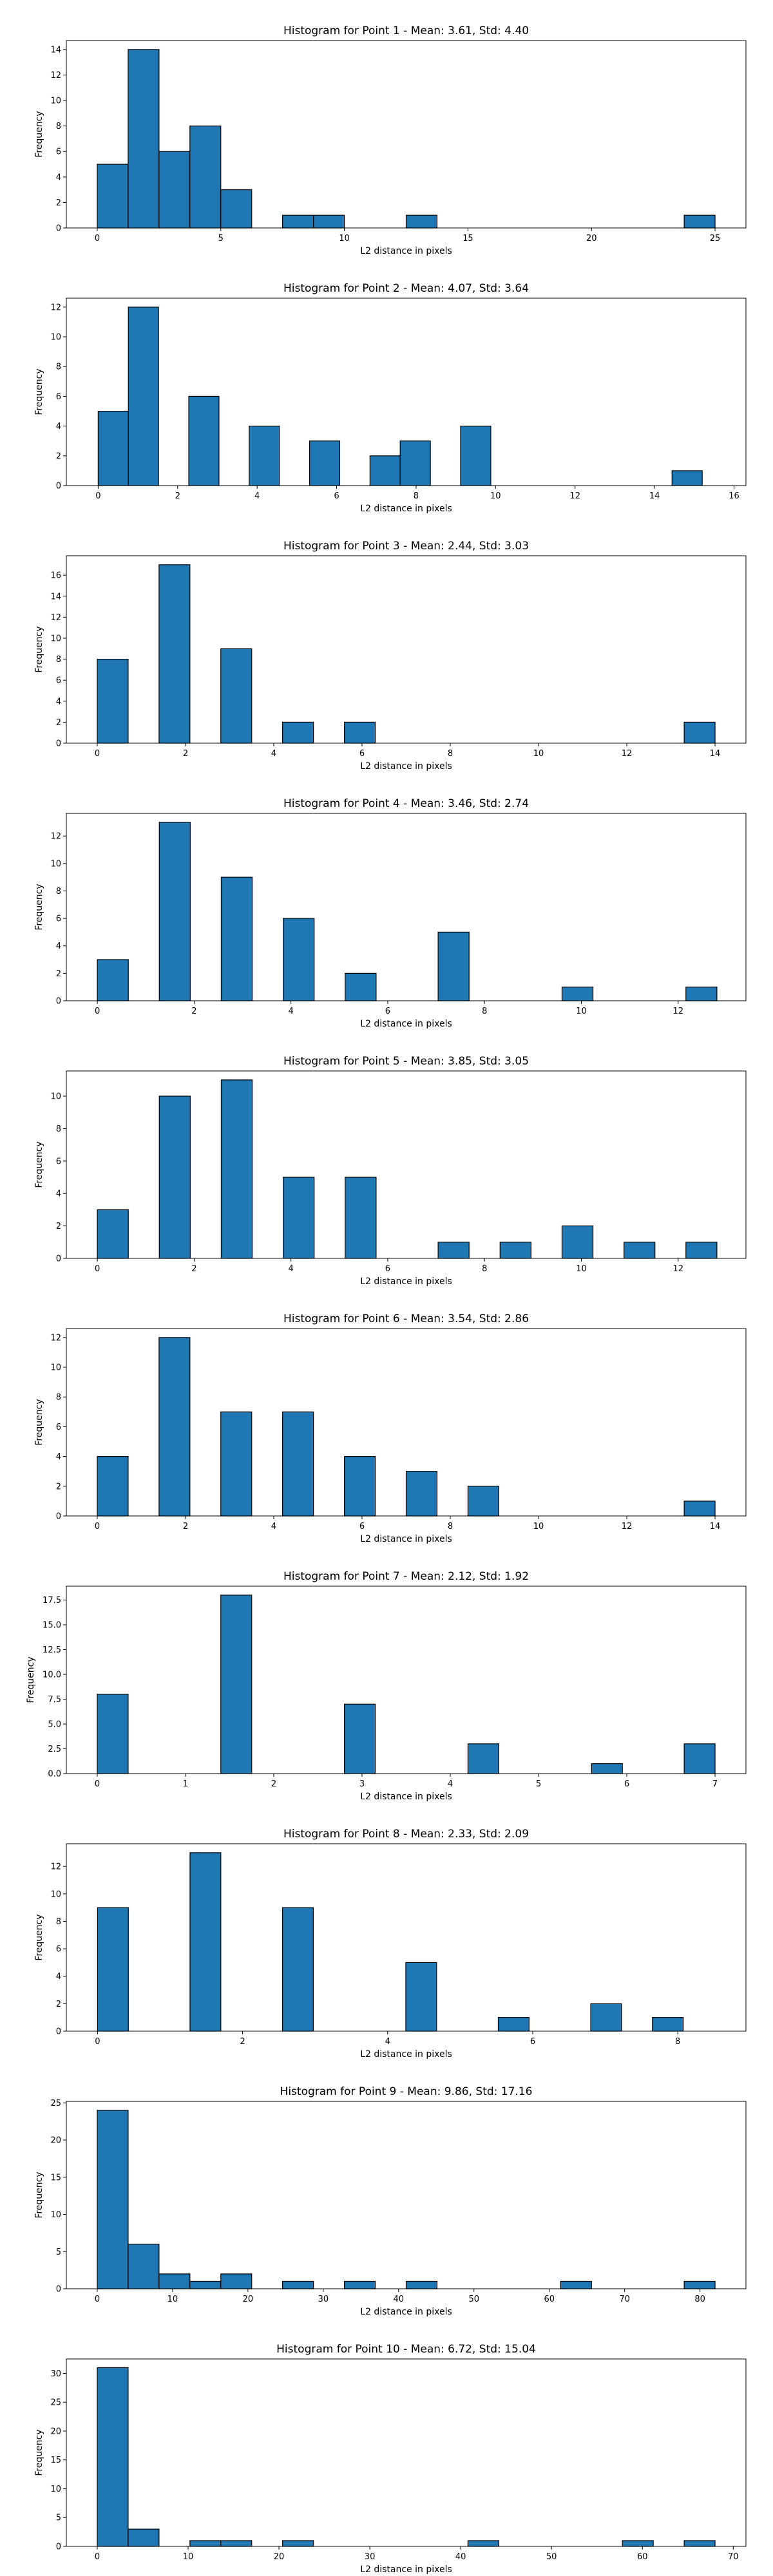 Image resolution: width=773 pixels, height=2576 pixels. Describe the element at coordinates (193, 1269) in the screenshot. I see `x-tick-label: 2` at that location.